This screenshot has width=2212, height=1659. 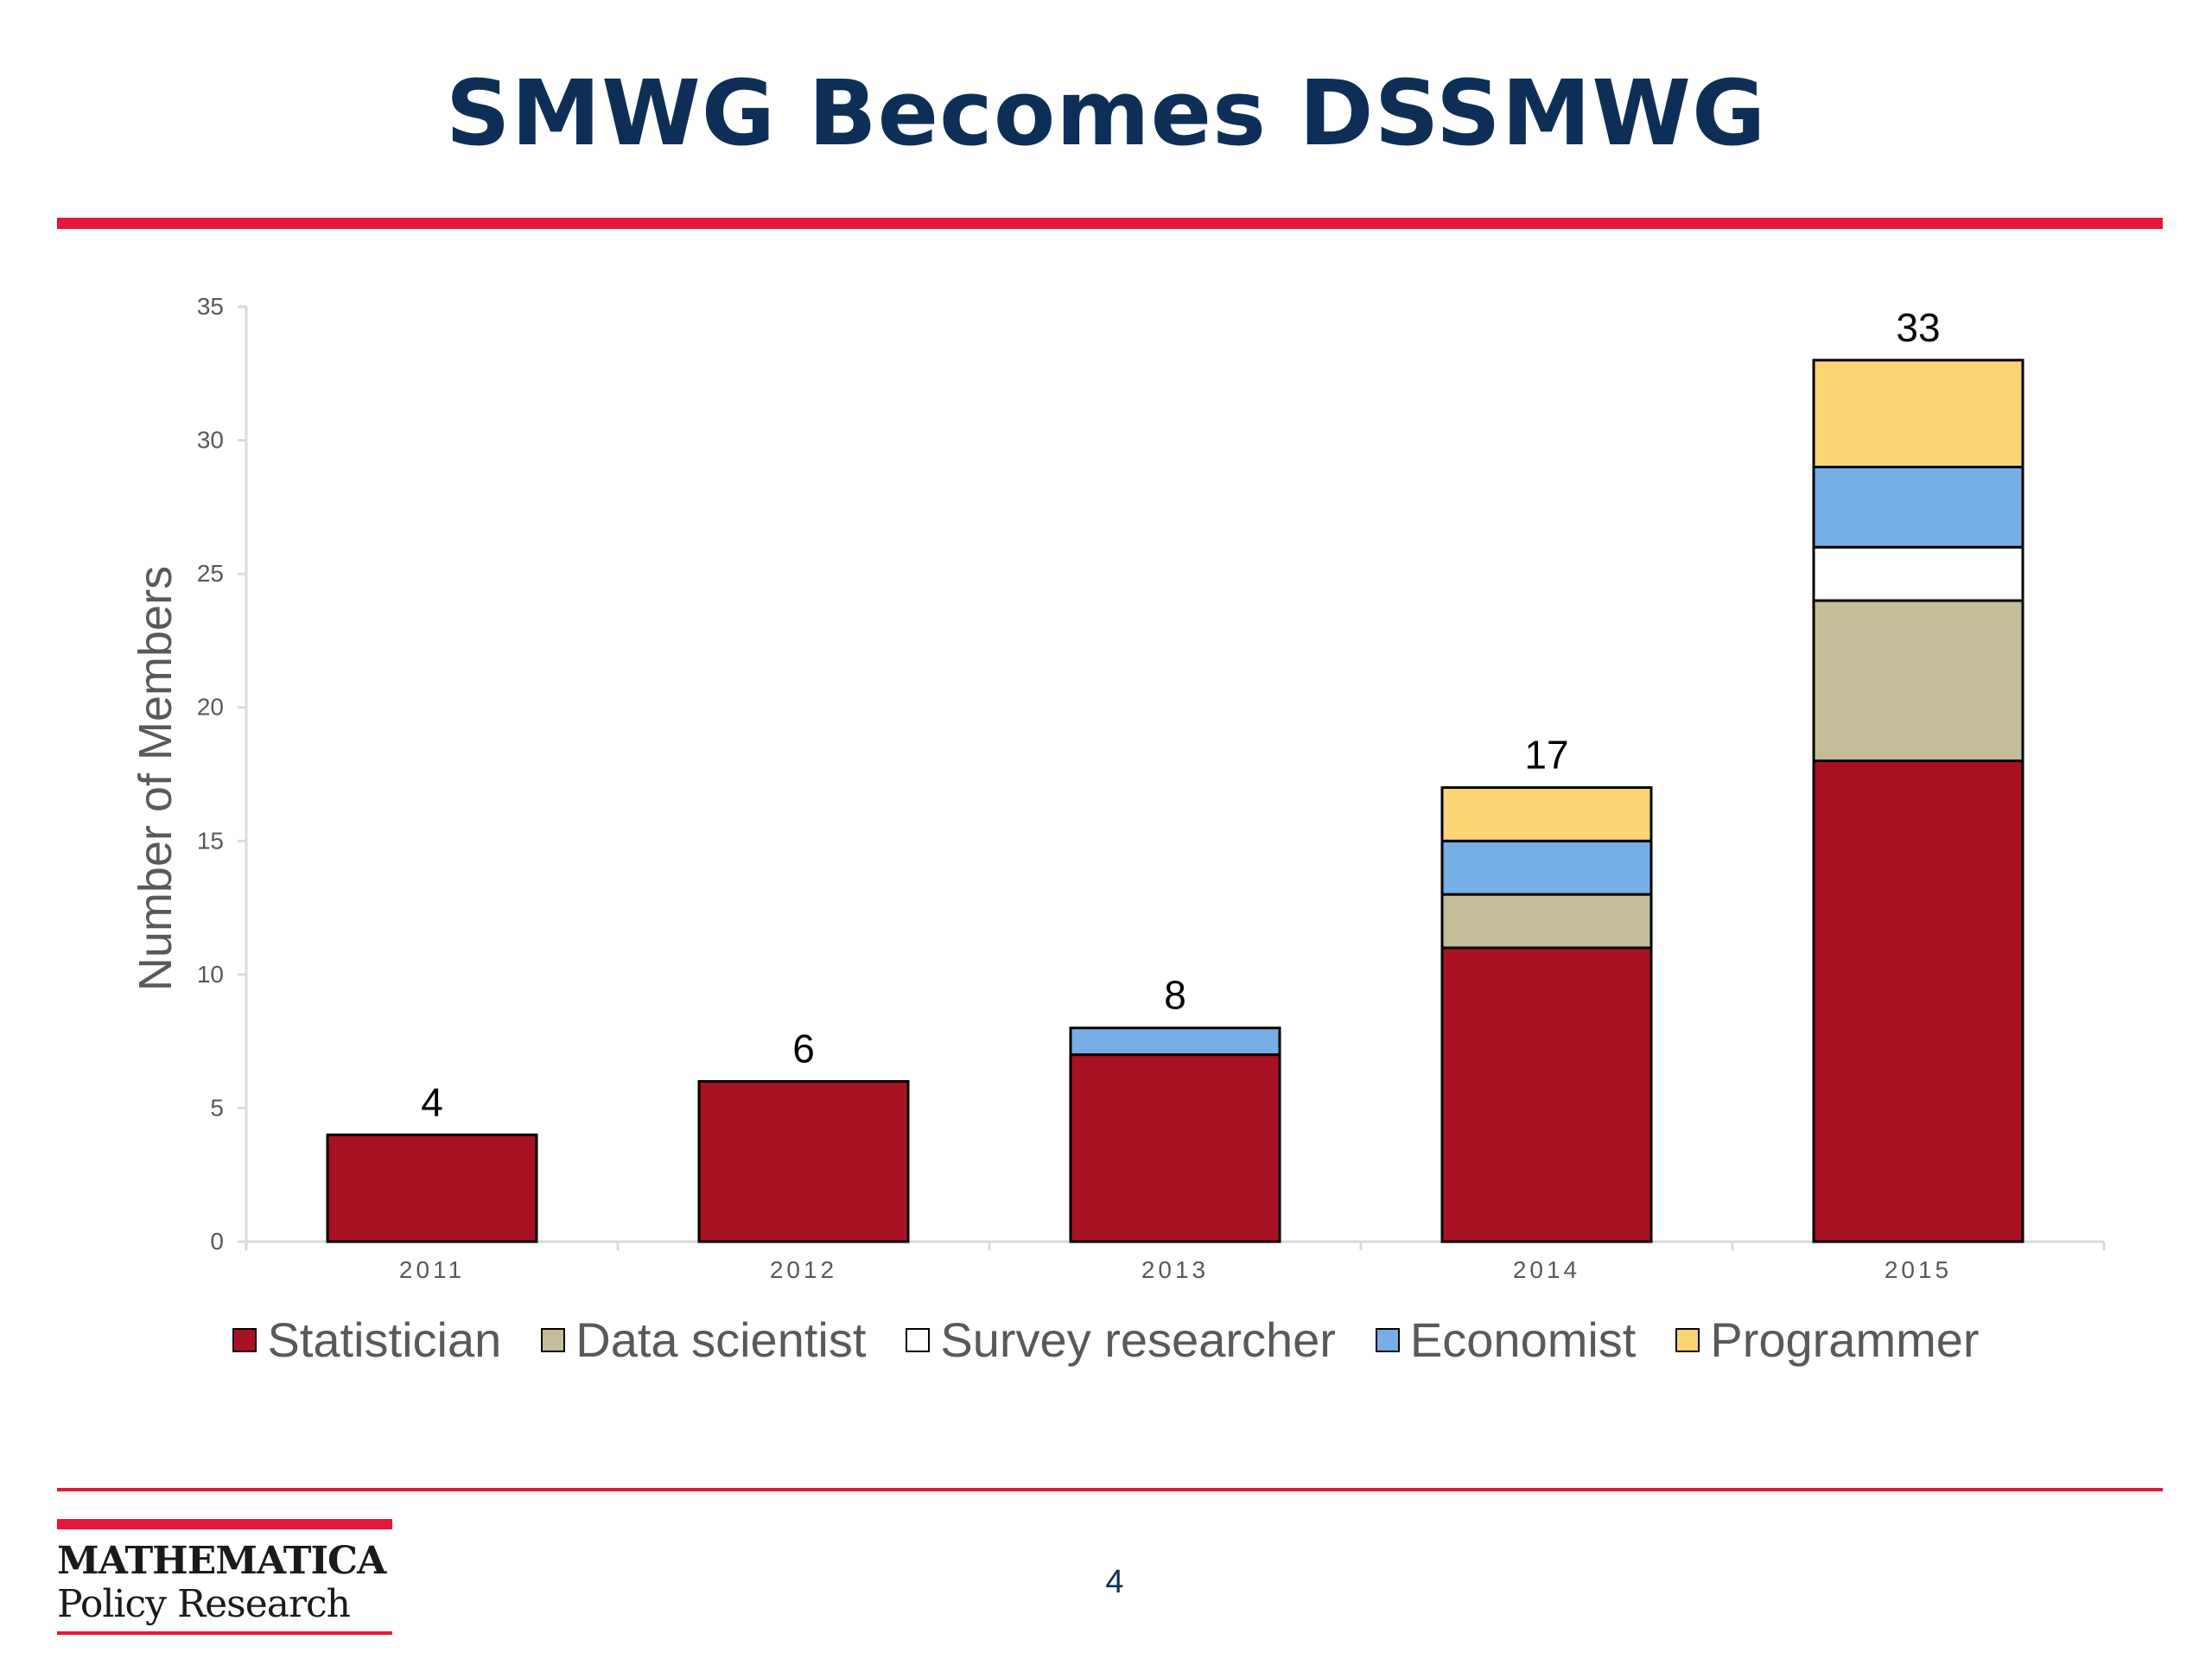 I want to click on page-number: 4, so click(x=1114, y=1582).